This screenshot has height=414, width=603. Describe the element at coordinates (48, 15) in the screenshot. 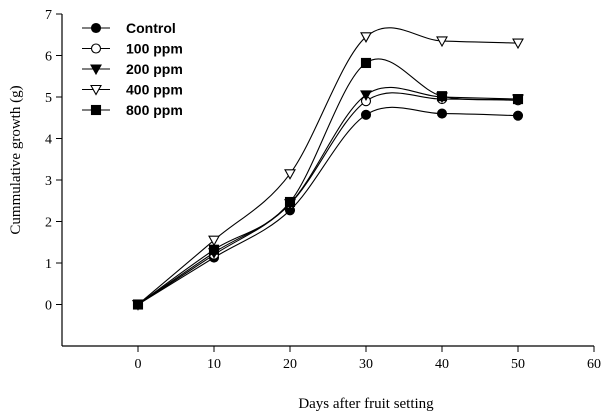

I see `y-tick-label: 7` at that location.